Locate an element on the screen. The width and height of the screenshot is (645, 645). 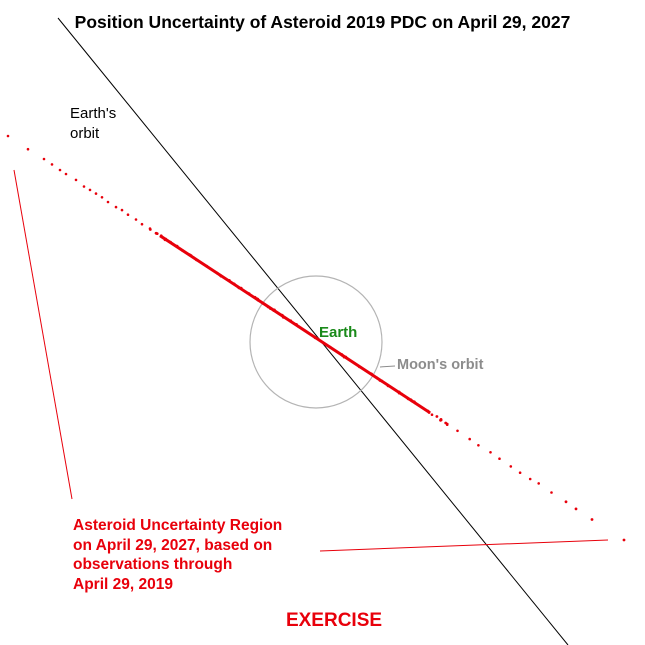
region-leader-right is located at coordinates (464, 545).